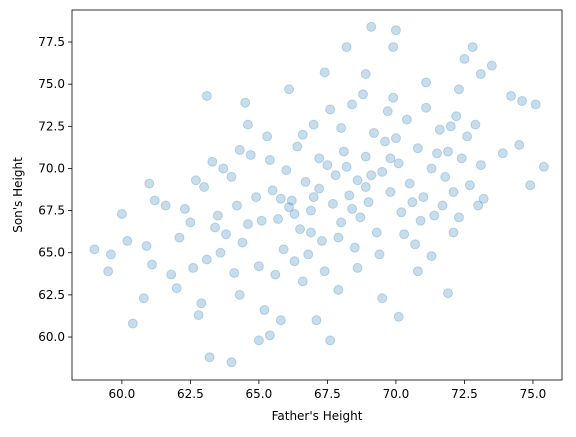 This screenshot has height=437, width=576. I want to click on x-tick-label: 60.0, so click(122, 394).